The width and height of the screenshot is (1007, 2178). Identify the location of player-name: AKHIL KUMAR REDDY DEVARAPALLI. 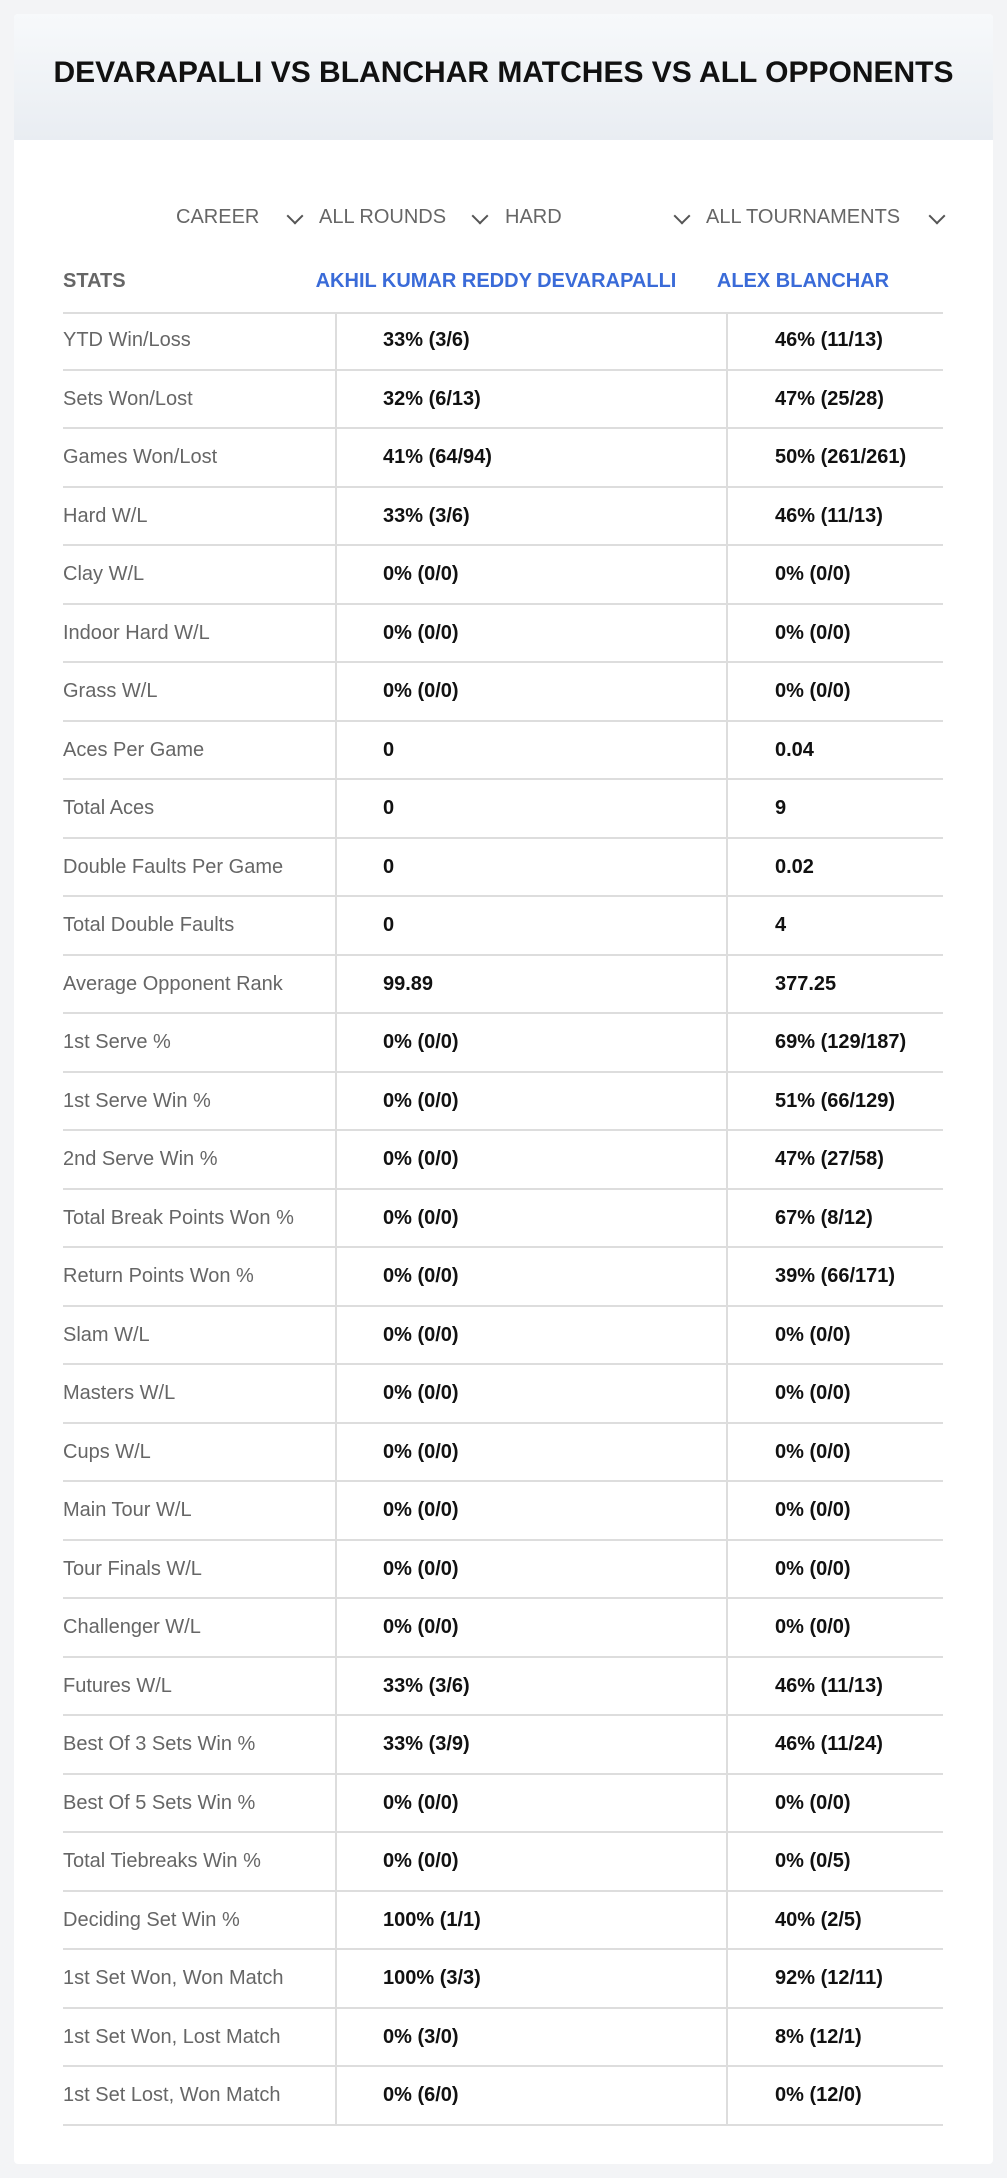
(496, 281).